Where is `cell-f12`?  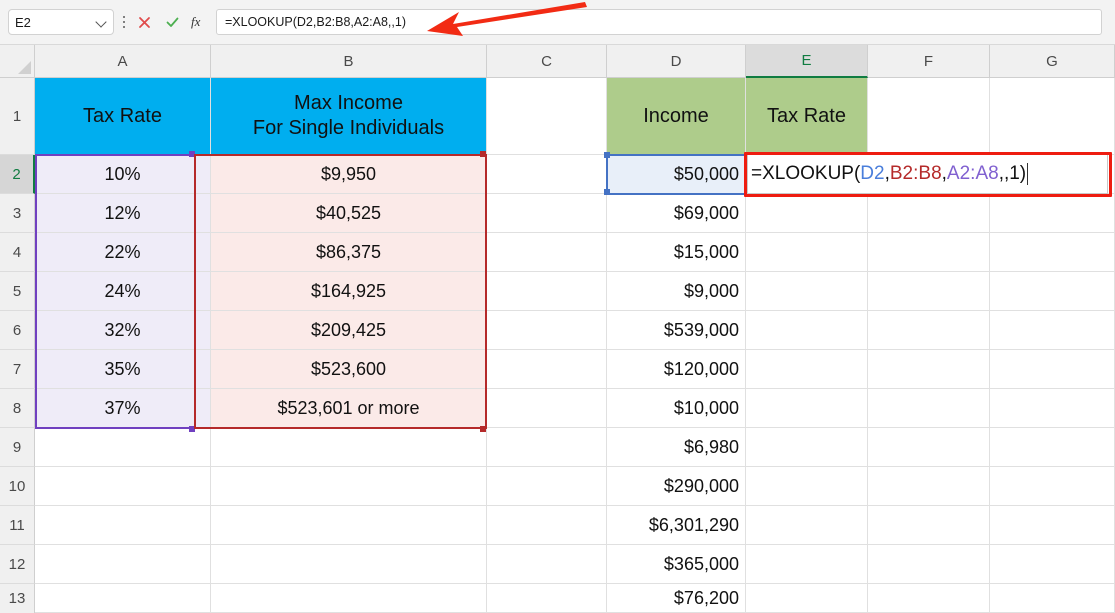 cell-f12 is located at coordinates (929, 564).